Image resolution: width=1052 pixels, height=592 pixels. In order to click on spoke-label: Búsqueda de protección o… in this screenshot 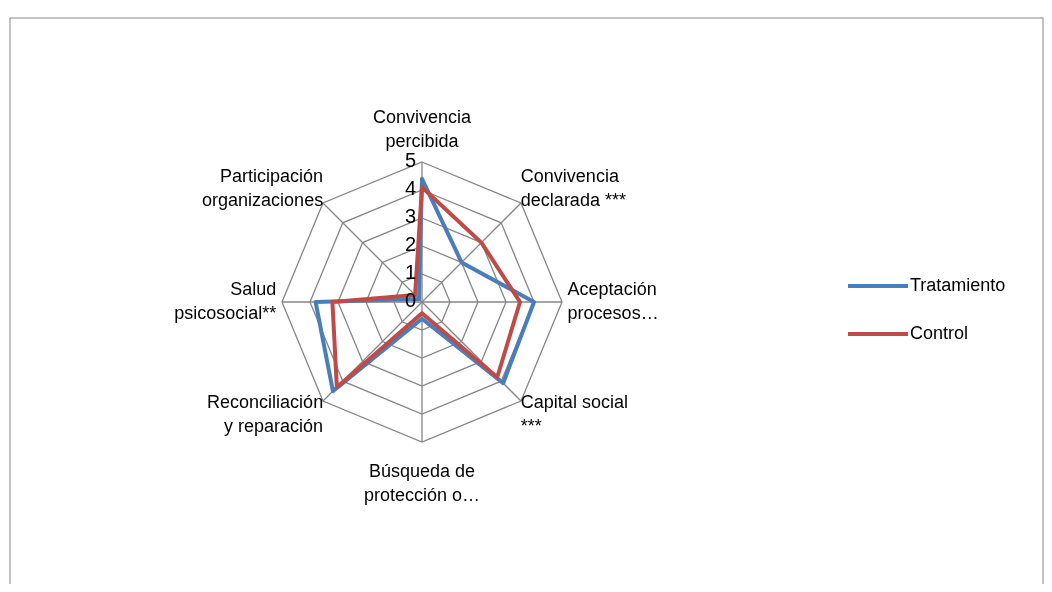, I will do `click(422, 482)`.